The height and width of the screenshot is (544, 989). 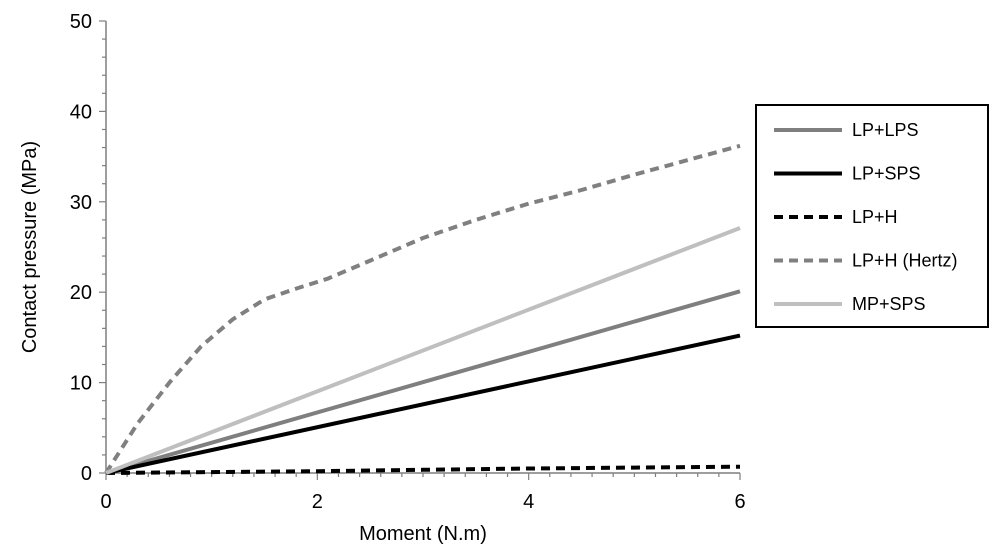 I want to click on x-tick-label: 0, so click(x=105, y=502).